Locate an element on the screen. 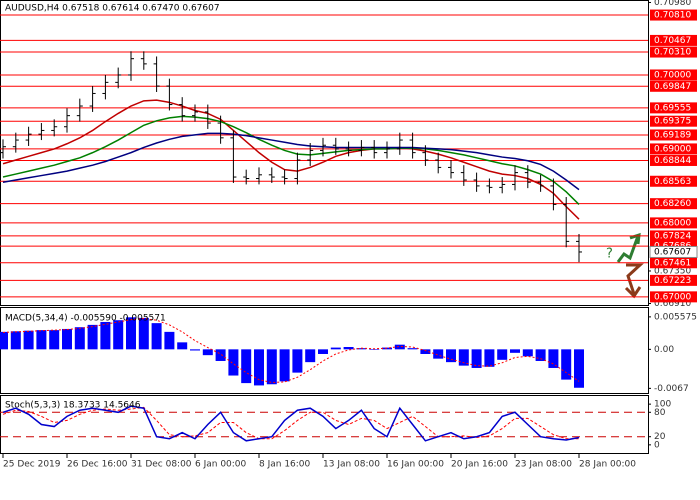 This screenshot has height=500, width=700. x-tick-label: 20 Jan 16:00 is located at coordinates (479, 465).